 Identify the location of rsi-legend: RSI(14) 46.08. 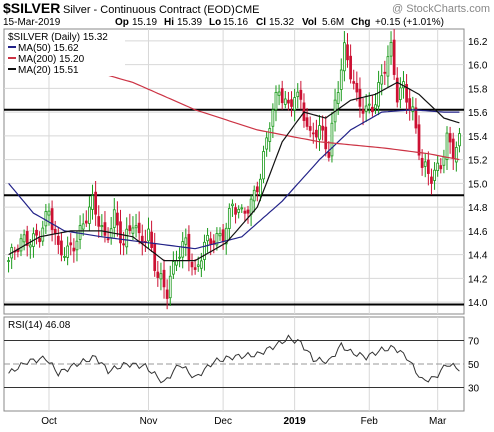
(39, 325).